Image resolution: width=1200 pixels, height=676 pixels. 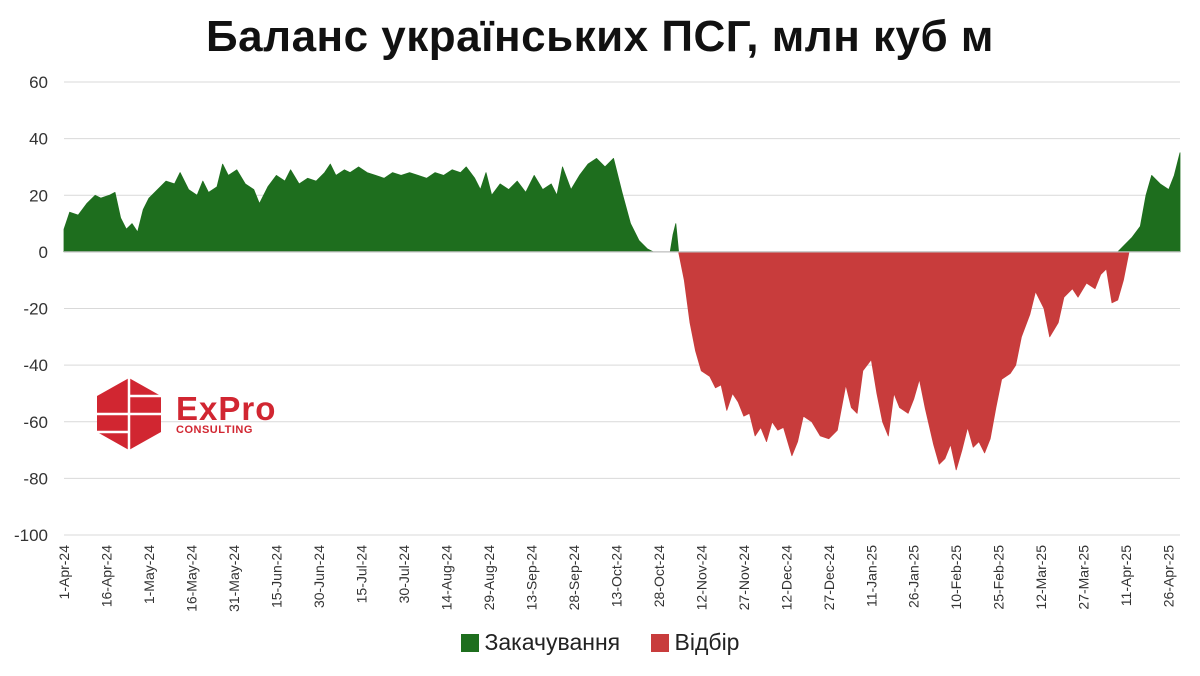 What do you see at coordinates (38, 195) in the screenshot?
I see `y-tick-label: 20` at bounding box center [38, 195].